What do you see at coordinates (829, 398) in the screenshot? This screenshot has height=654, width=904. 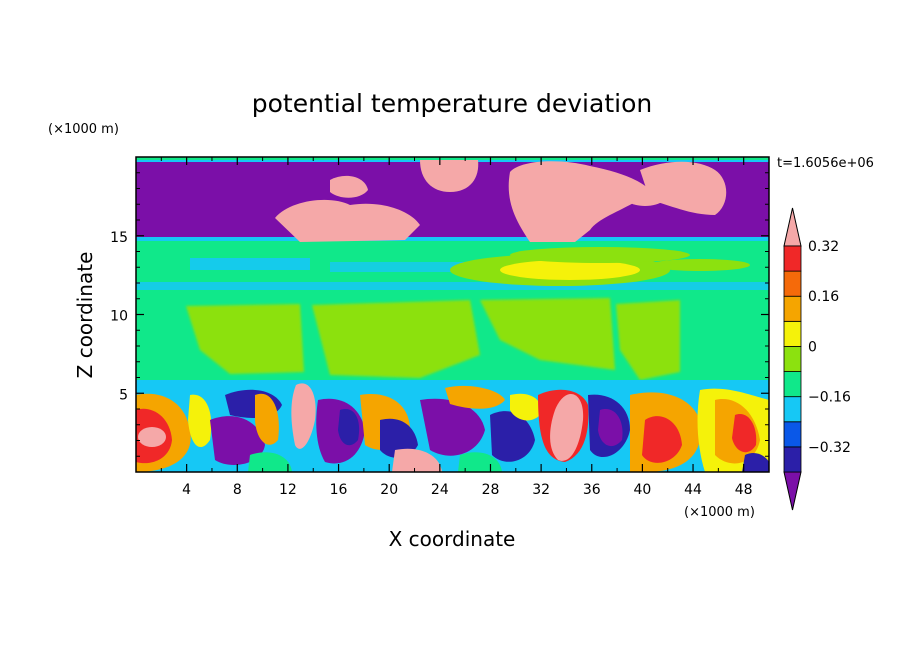 I see `colorbar-label: −0.16` at bounding box center [829, 398].